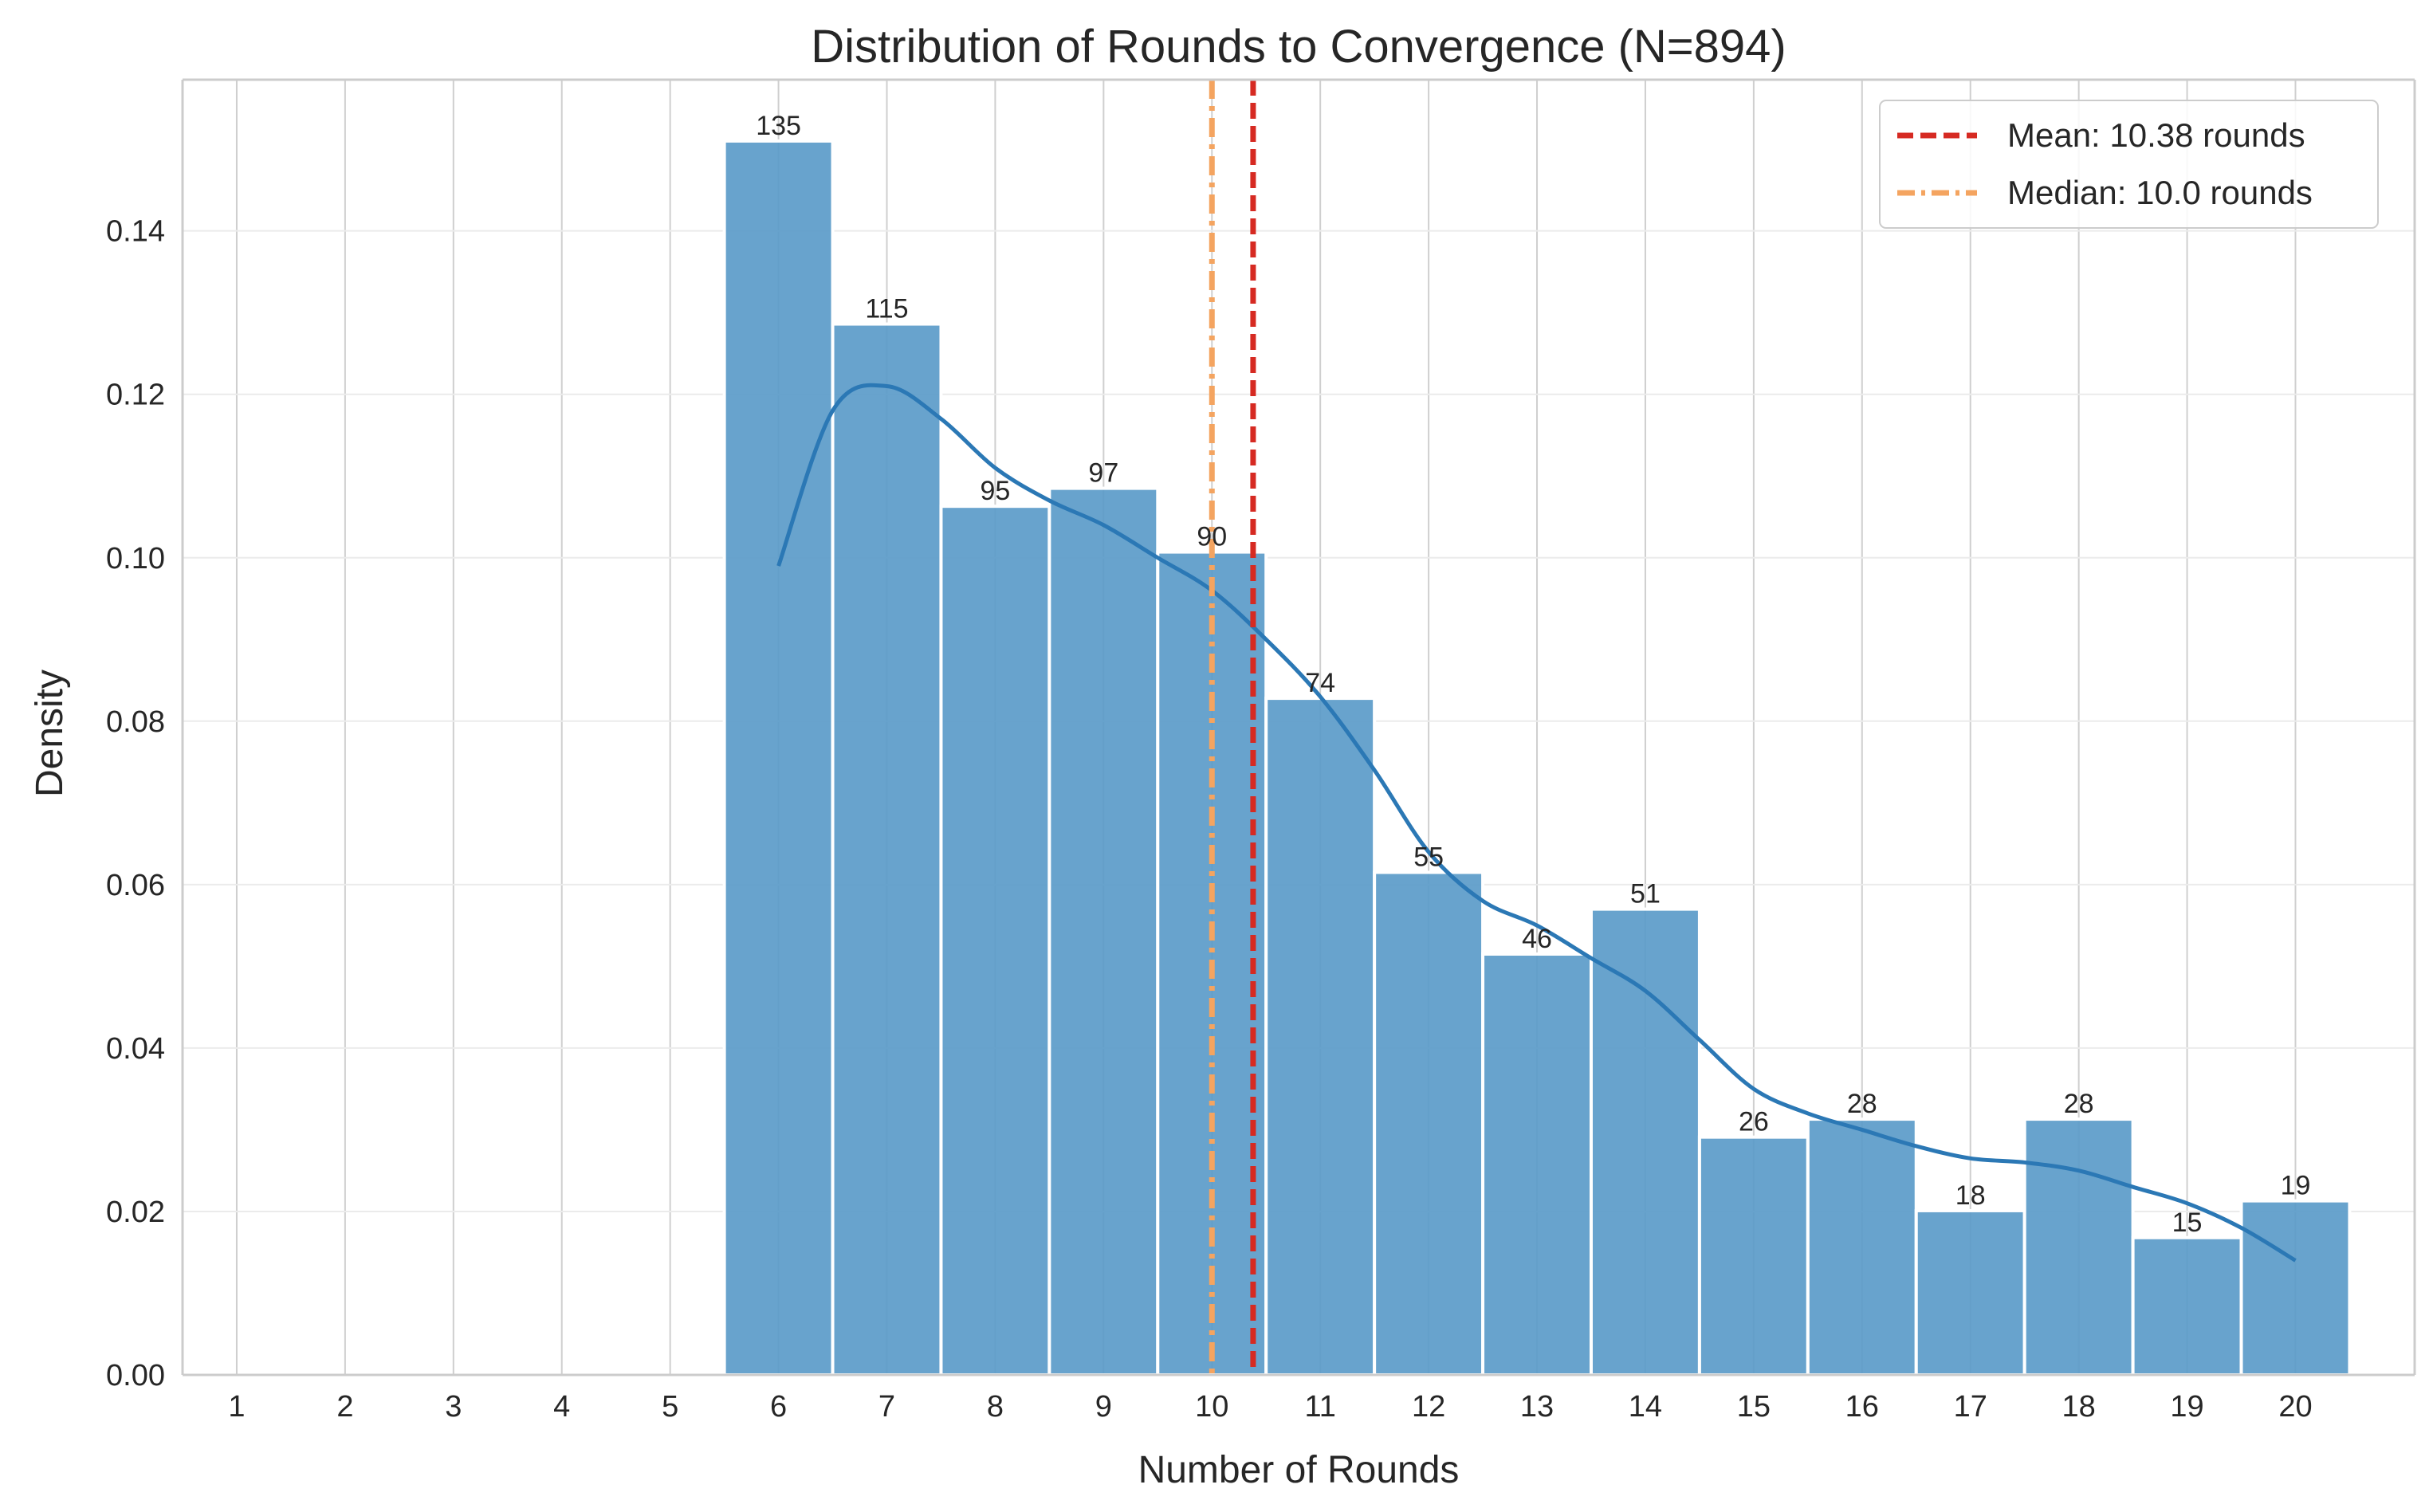  Describe the element at coordinates (2160, 192) in the screenshot. I see `legend-median-label: Median: 10.0 rounds` at that location.